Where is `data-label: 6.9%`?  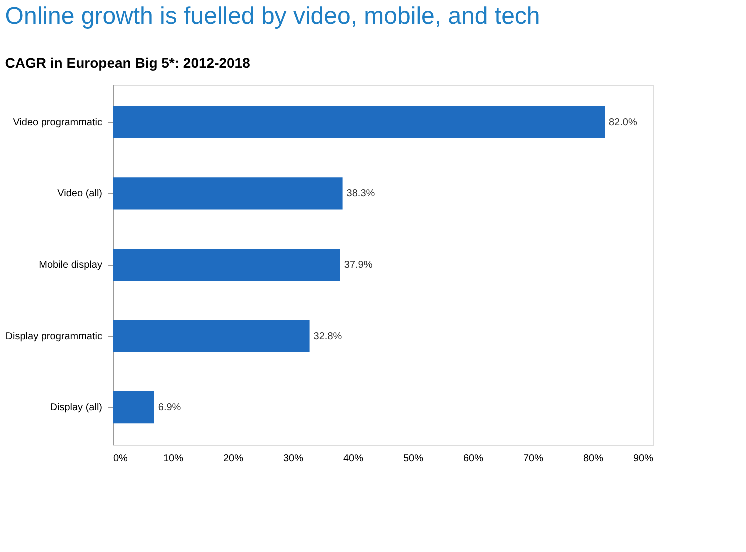
data-label: 6.9% is located at coordinates (170, 408).